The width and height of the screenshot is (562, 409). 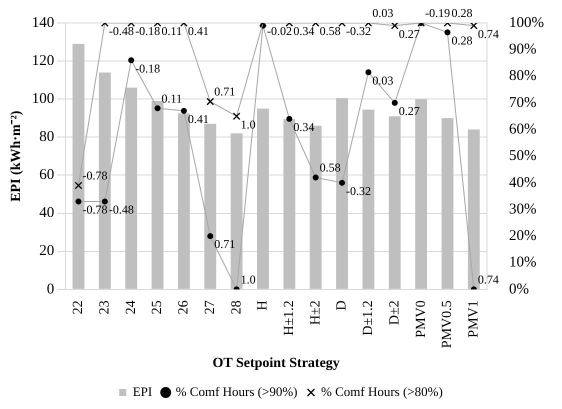 I want to click on x-tick-label: 25, so click(x=158, y=307).